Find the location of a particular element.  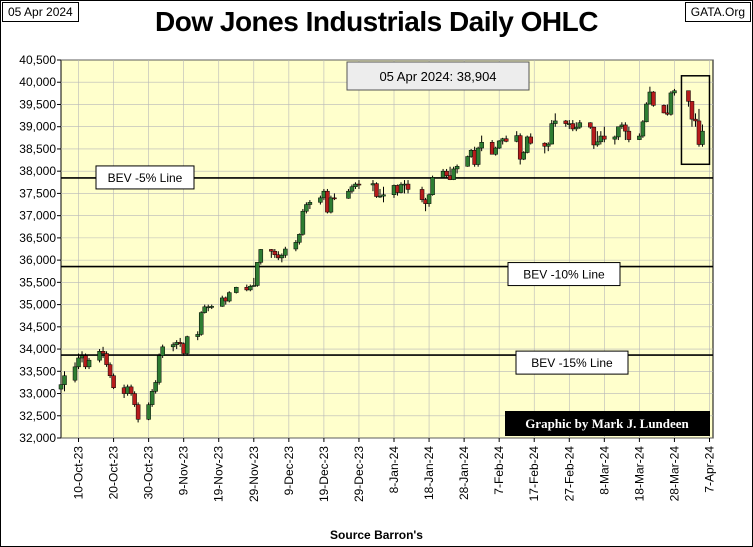

y-tick-label: 39,000 is located at coordinates (37, 127).